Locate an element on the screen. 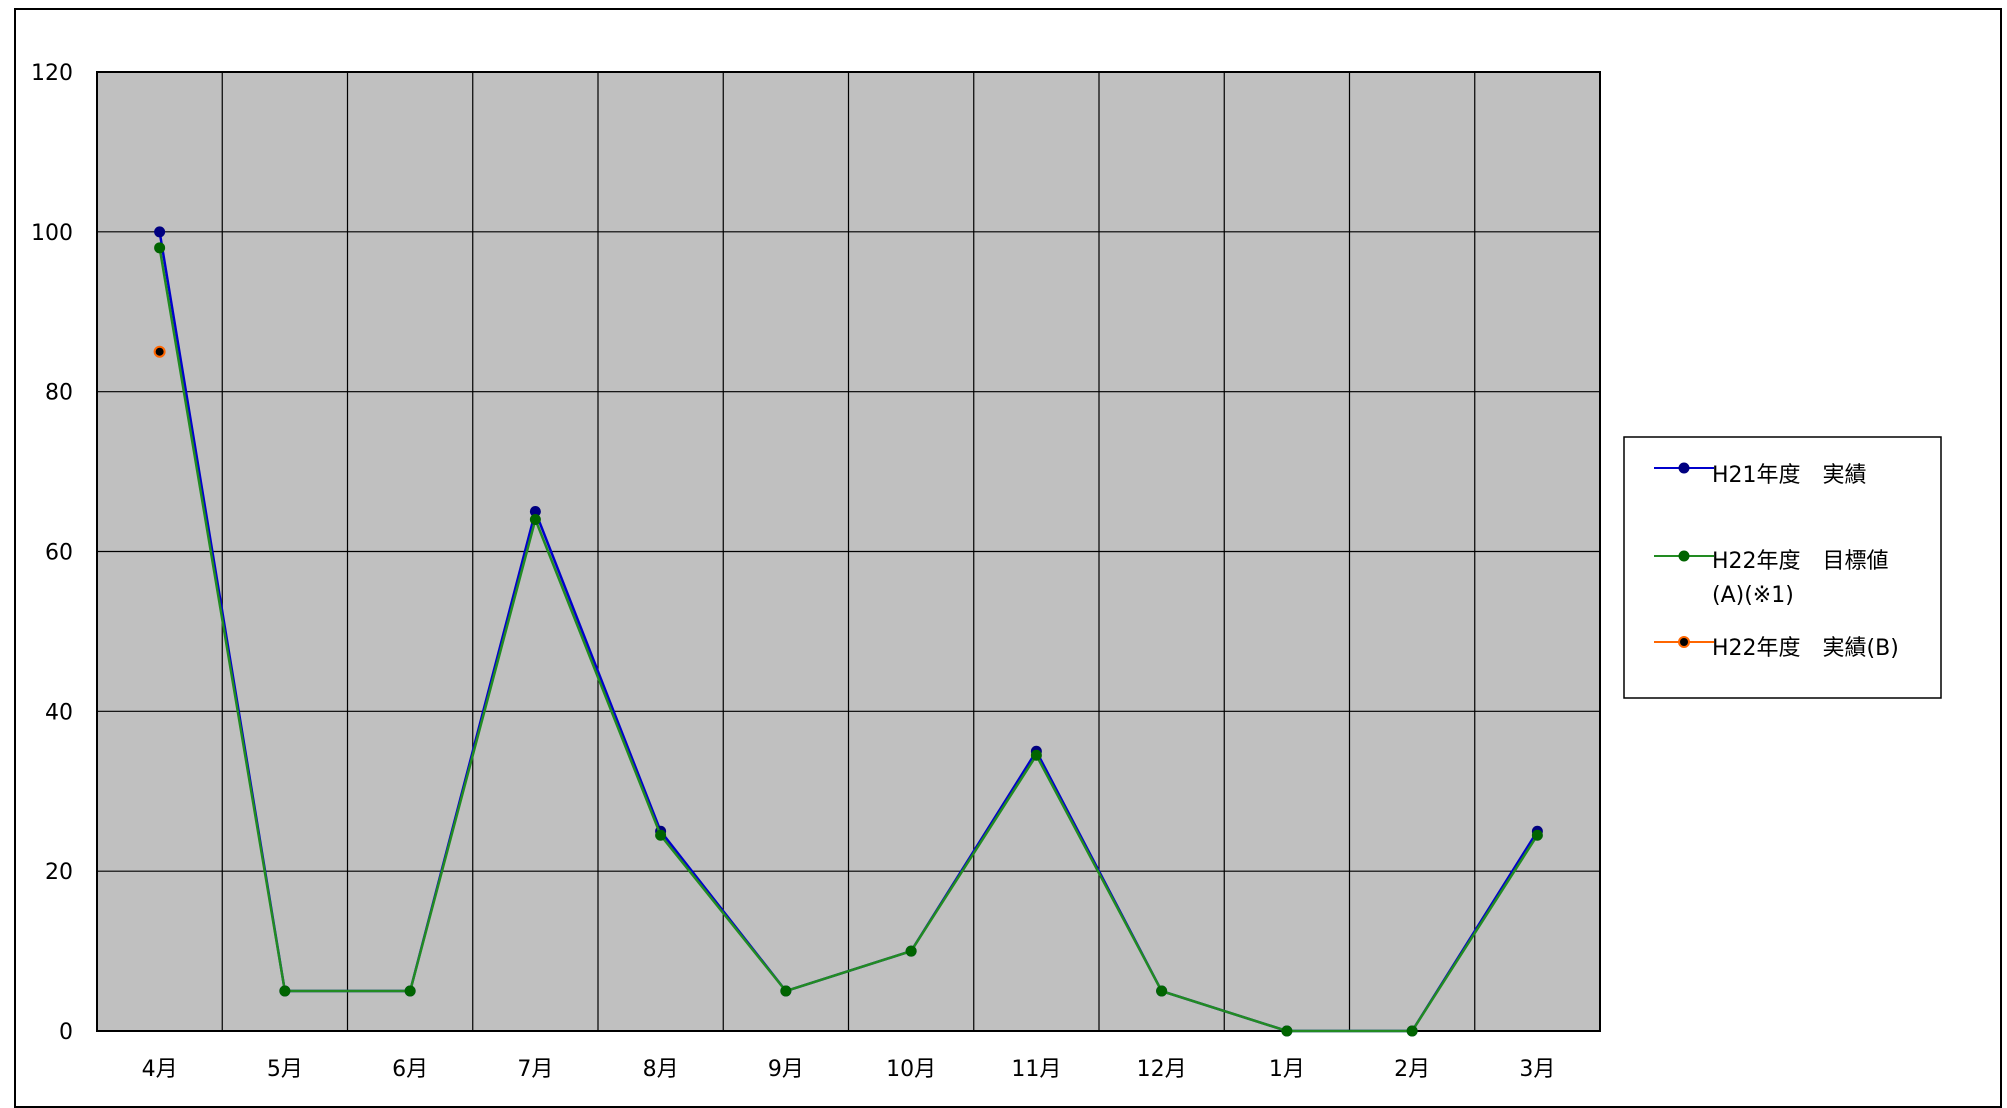 This screenshot has height=1108, width=2007. legend: H21年度 実績 H22年度 目標値 (A)(※1) H22年度 実績(B) is located at coordinates (1782, 567).